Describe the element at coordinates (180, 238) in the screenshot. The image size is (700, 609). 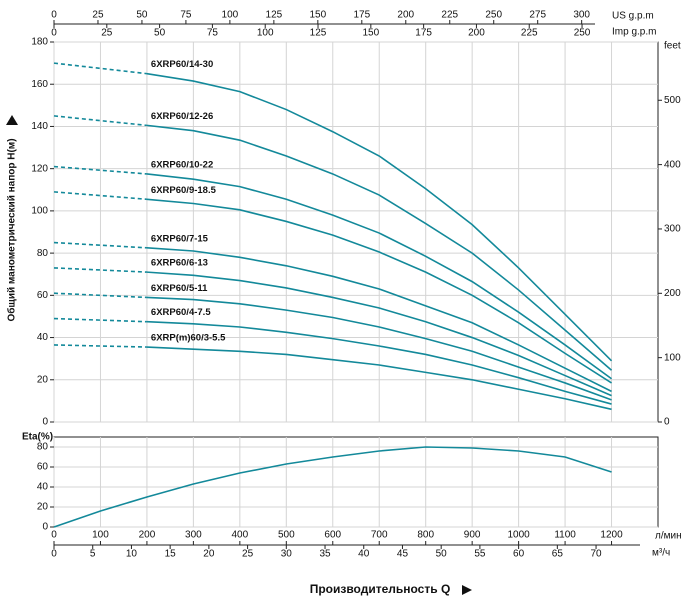
I see `series-label: 6XRP60/7-15` at that location.